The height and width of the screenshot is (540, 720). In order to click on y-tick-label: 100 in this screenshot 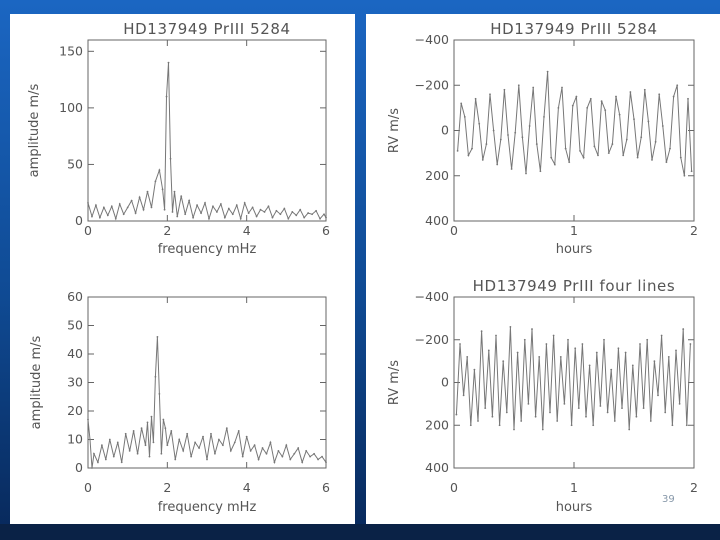, I will do `click(71, 107)`.